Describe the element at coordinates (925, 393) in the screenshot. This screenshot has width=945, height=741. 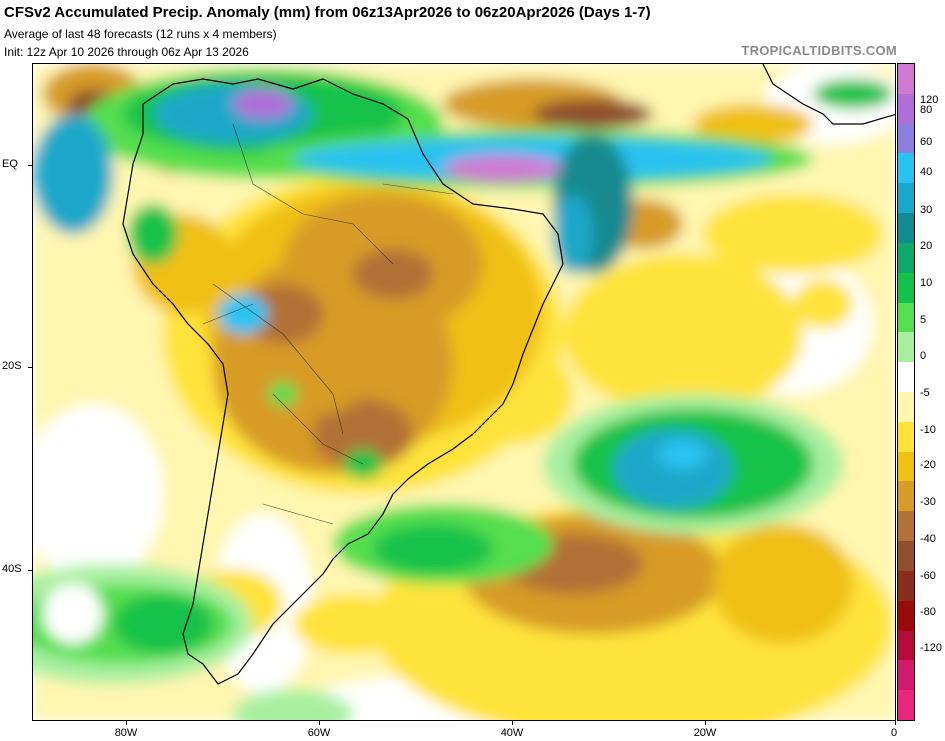
I see `colorbar-label: -5` at that location.